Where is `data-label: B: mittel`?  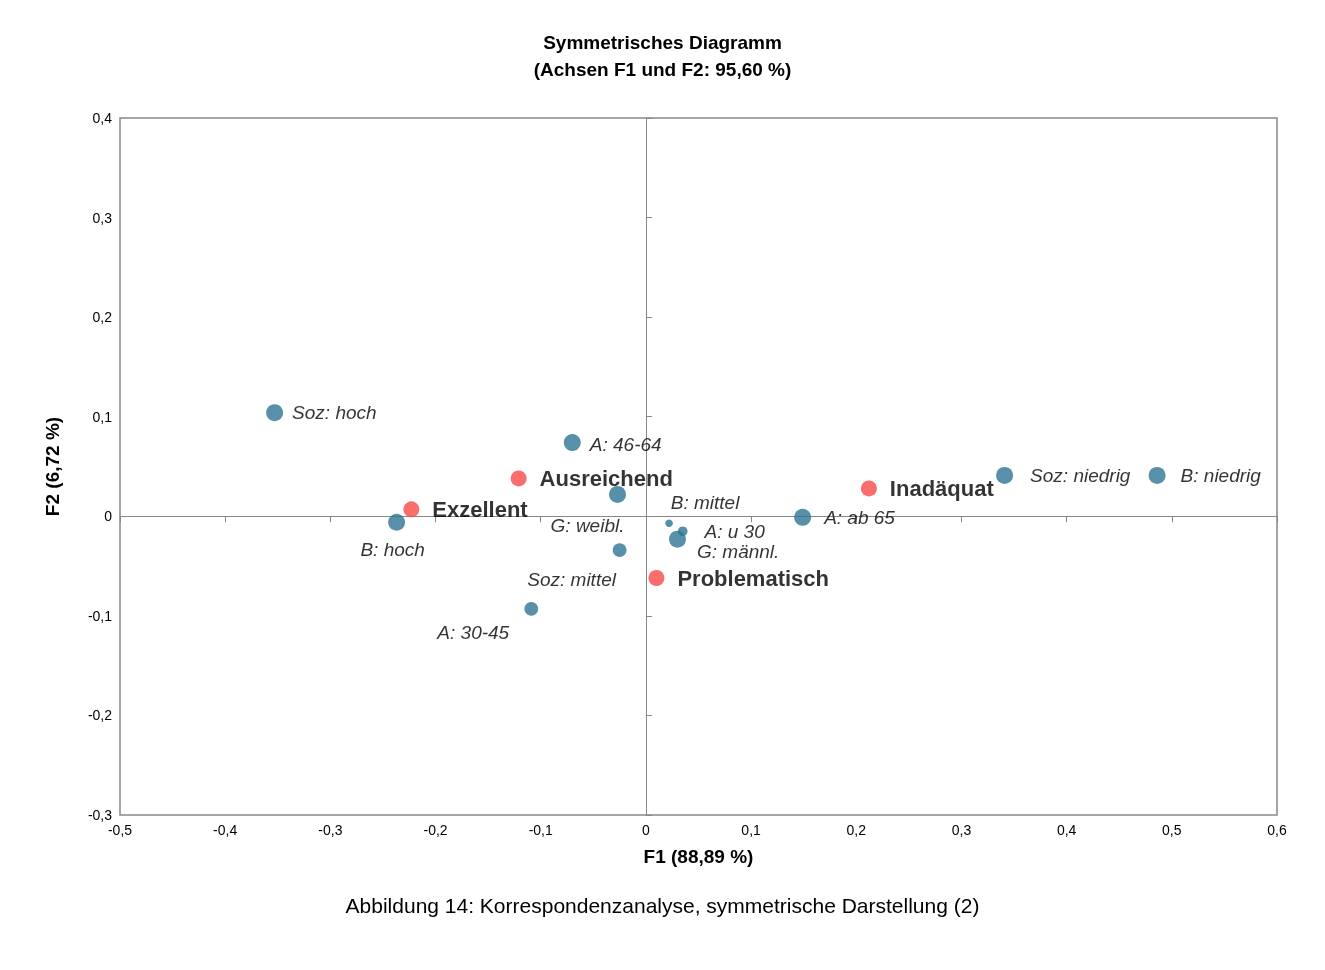 data-label: B: mittel is located at coordinates (705, 503).